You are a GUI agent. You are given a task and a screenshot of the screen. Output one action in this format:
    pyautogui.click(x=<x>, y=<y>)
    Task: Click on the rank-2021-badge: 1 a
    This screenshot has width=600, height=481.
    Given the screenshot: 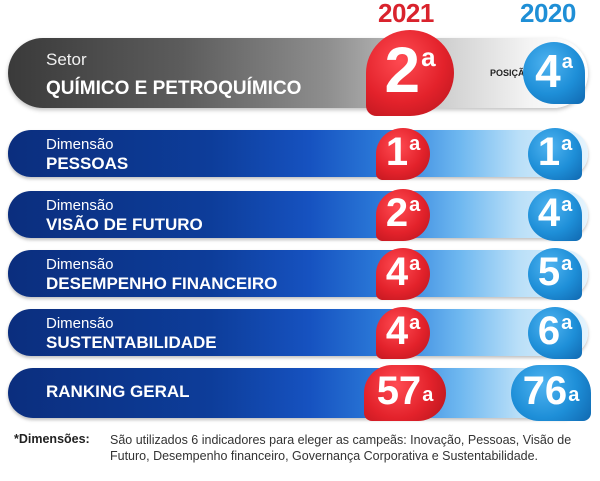 What is the action you would take?
    pyautogui.click(x=403, y=154)
    